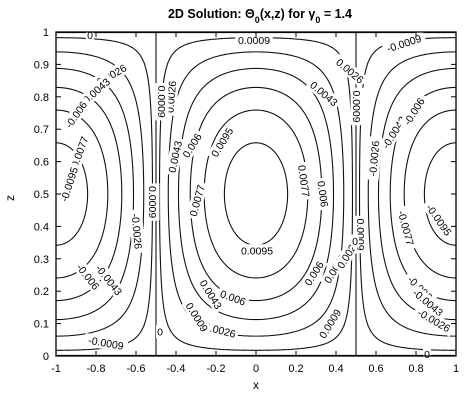 The image size is (464, 396). What do you see at coordinates (415, 369) in the screenshot?
I see `x-tick-label: 0.8` at bounding box center [415, 369].